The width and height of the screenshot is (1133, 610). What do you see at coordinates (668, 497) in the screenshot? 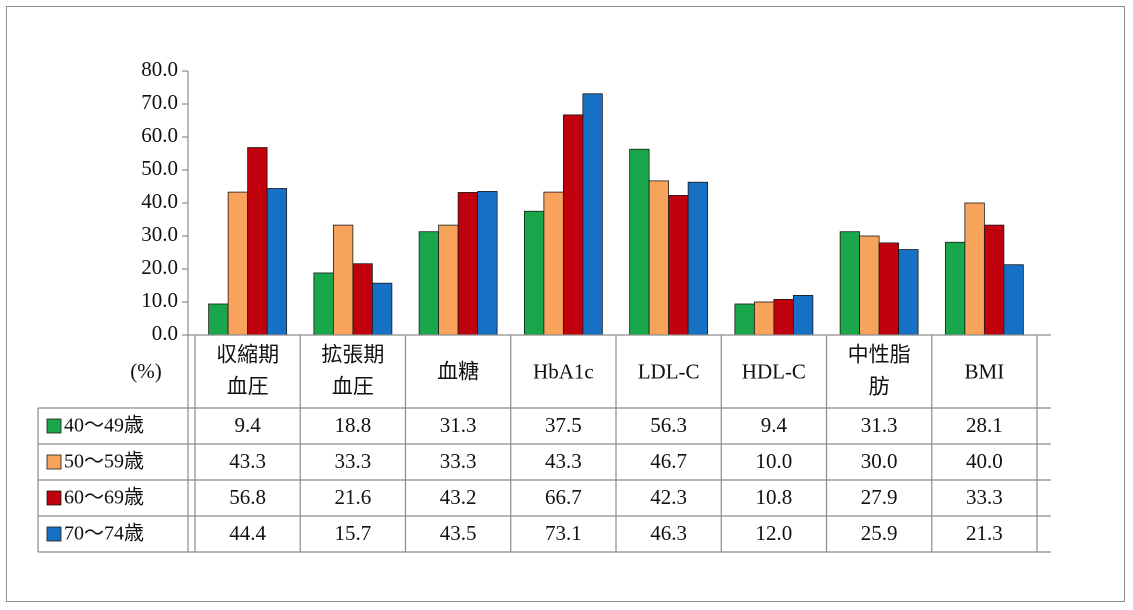
I see `data-label: 42.3` at bounding box center [668, 497].